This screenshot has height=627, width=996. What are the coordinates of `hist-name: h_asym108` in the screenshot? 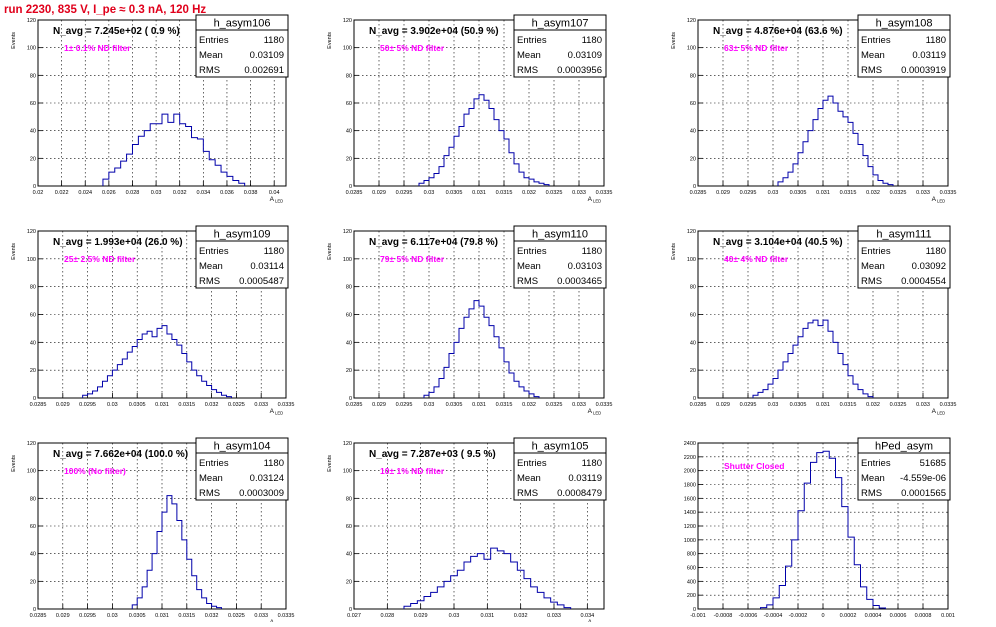 It's located at (904, 24).